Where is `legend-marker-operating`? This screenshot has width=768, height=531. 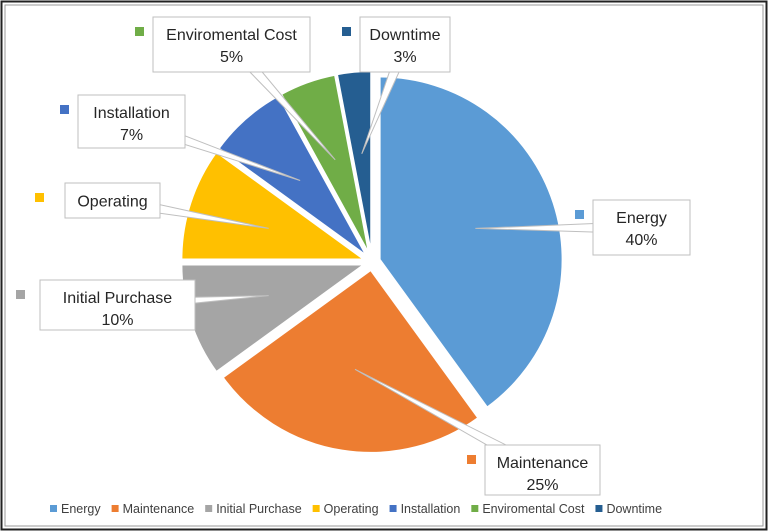
legend-marker-operating is located at coordinates (316, 508).